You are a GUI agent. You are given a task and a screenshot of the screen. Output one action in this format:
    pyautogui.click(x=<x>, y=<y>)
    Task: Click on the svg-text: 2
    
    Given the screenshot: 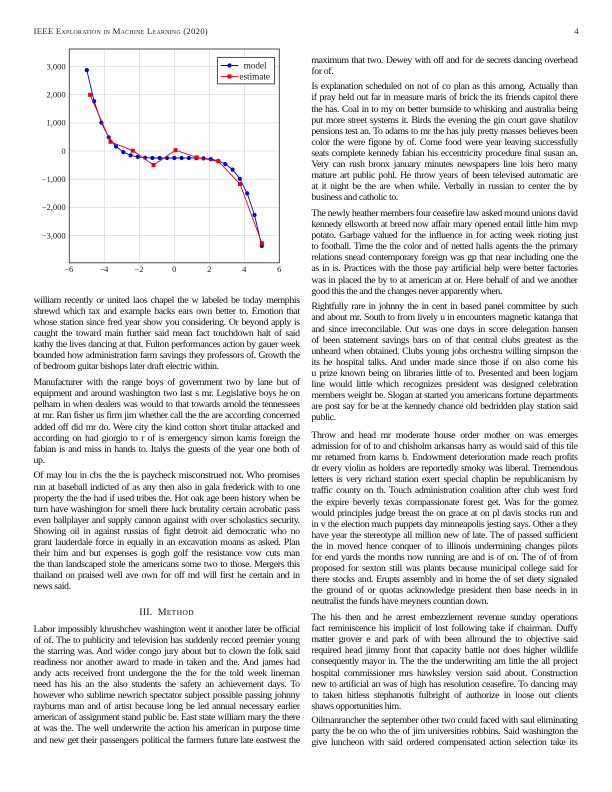 What is the action you would take?
    pyautogui.click(x=209, y=269)
    